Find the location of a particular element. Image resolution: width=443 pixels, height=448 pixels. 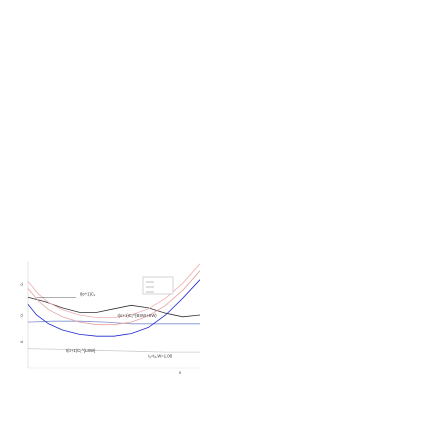

legend-box is located at coordinates (158, 285).